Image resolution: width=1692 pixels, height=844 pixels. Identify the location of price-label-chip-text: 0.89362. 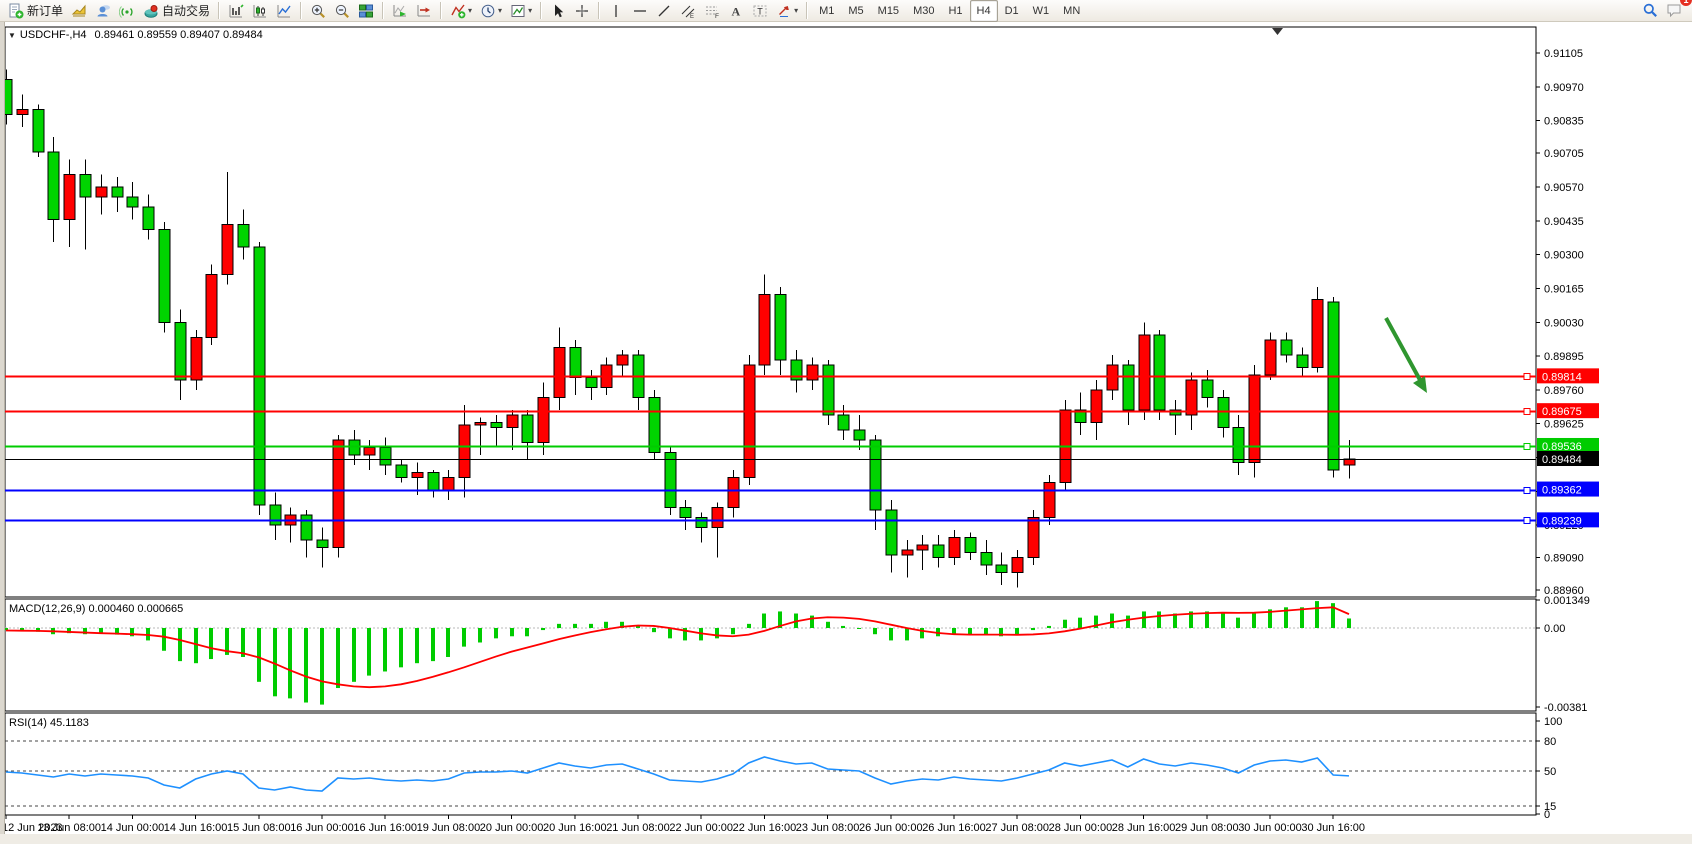
(1562, 491).